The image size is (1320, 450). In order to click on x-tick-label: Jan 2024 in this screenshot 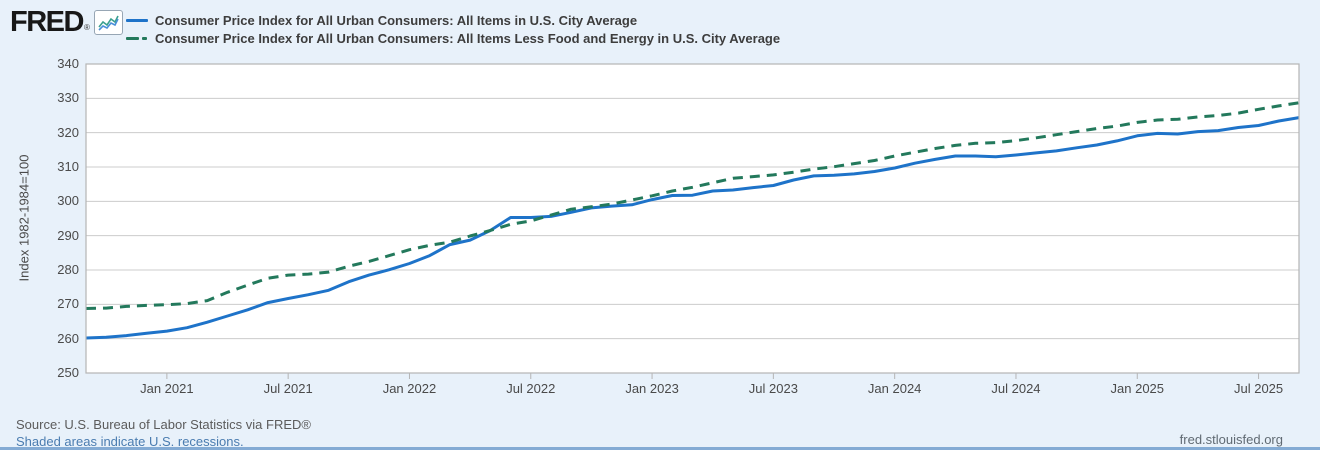, I will do `click(894, 388)`.